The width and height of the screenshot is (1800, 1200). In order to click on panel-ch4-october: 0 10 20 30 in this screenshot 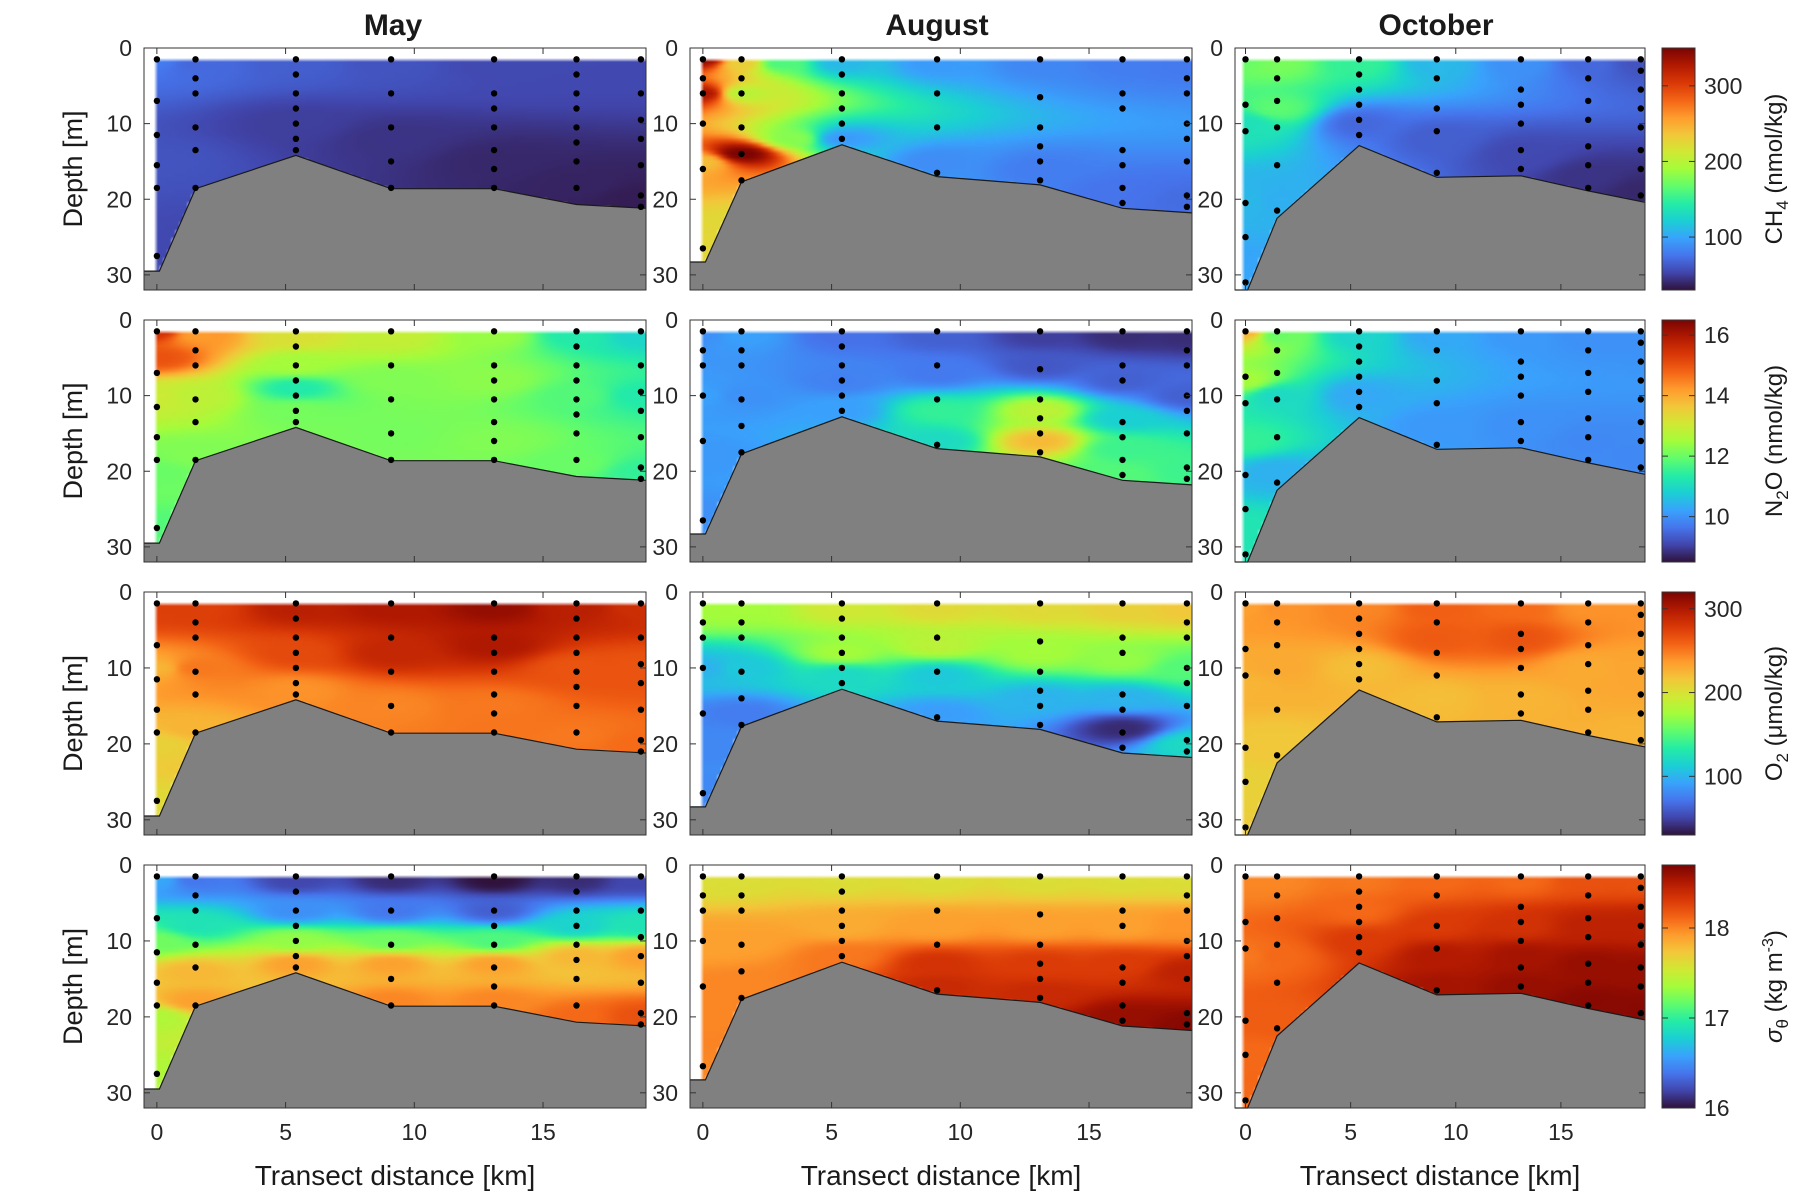, I will do `click(1421, 163)`.